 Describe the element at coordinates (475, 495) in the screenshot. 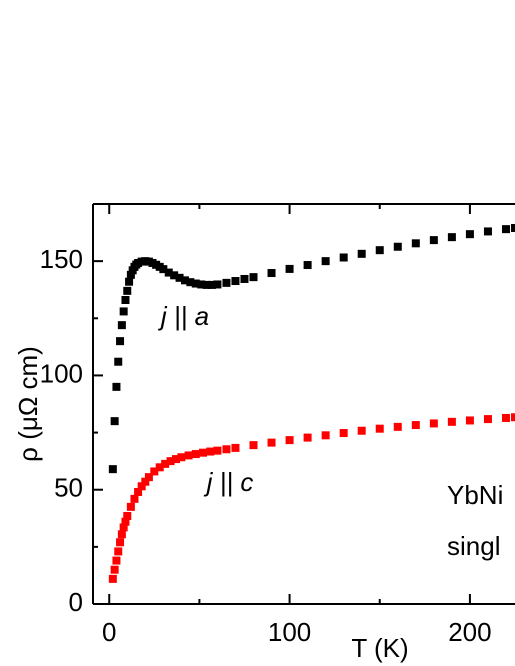

I see `annotation: YbNi` at that location.